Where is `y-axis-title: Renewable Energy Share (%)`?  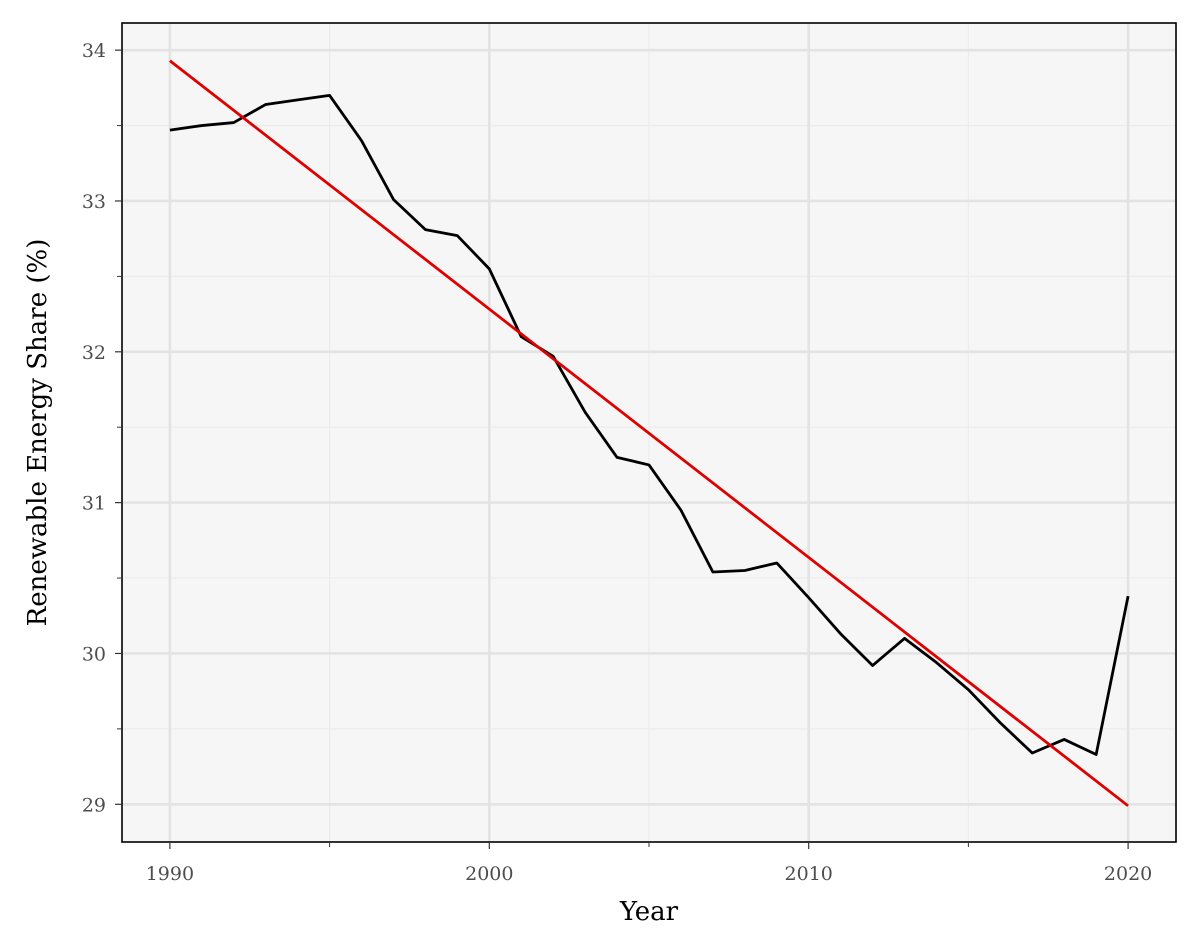 y-axis-title: Renewable Energy Share (%) is located at coordinates (38, 433).